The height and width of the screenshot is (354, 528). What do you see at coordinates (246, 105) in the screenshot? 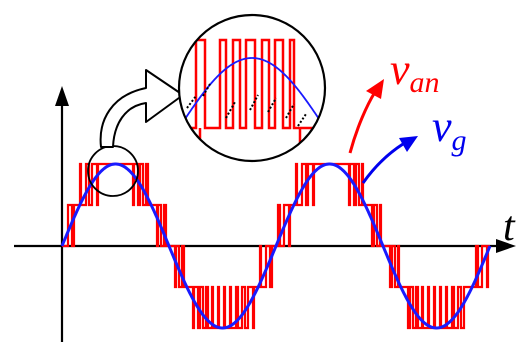
I see `zoomed-sampling-steps` at bounding box center [246, 105].